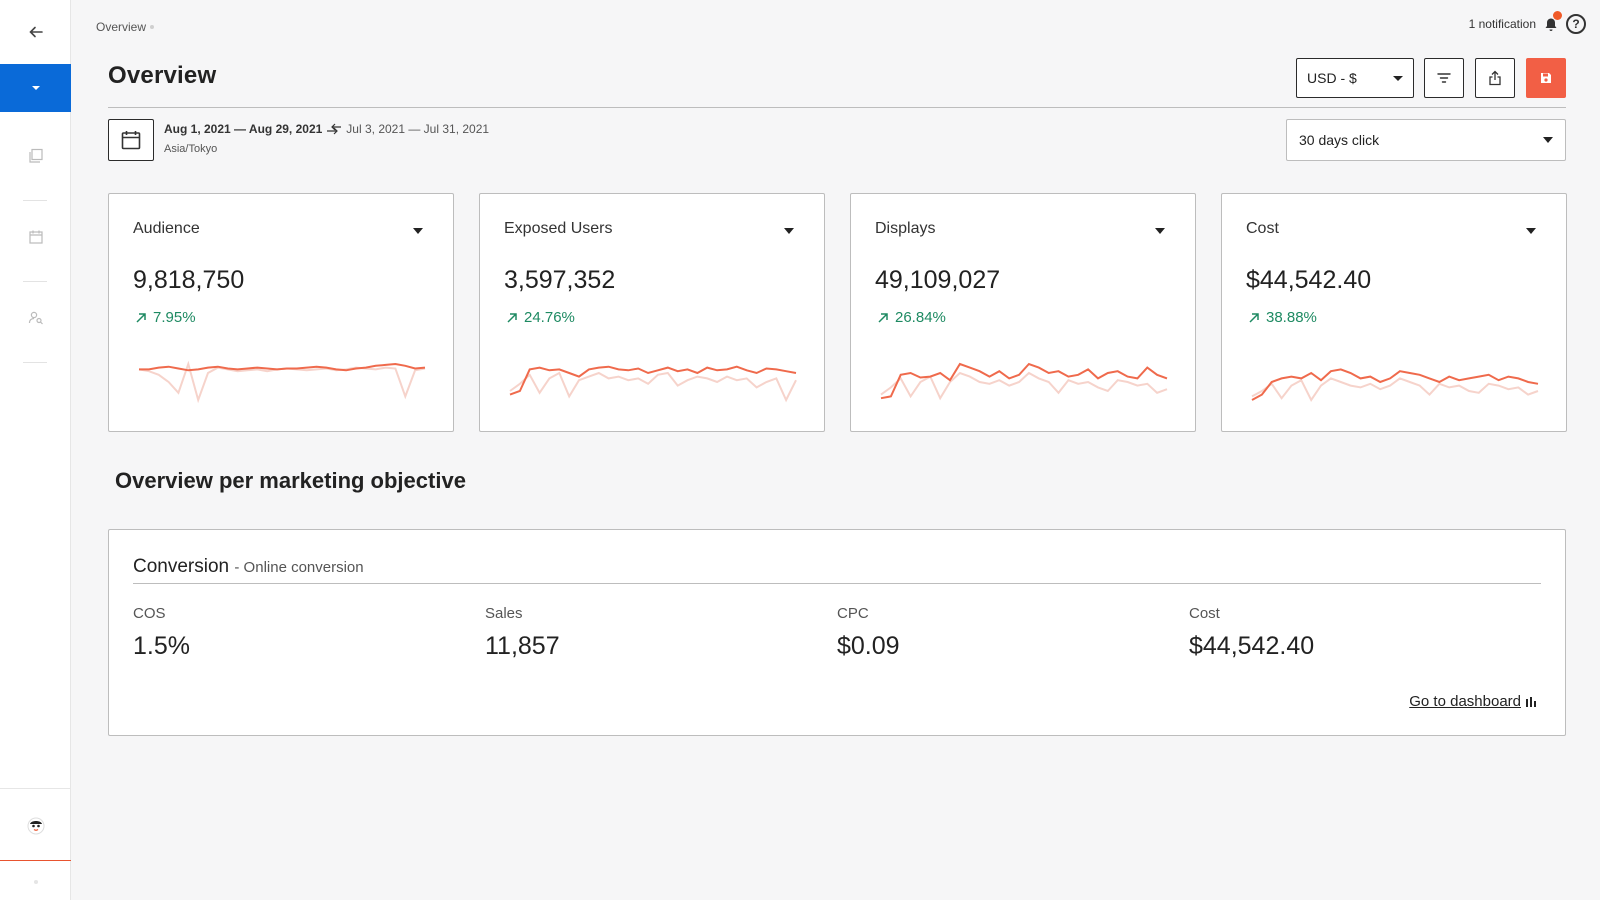 The width and height of the screenshot is (1600, 900). What do you see at coordinates (189, 280) in the screenshot?
I see `kpi-value: 9,818,750` at bounding box center [189, 280].